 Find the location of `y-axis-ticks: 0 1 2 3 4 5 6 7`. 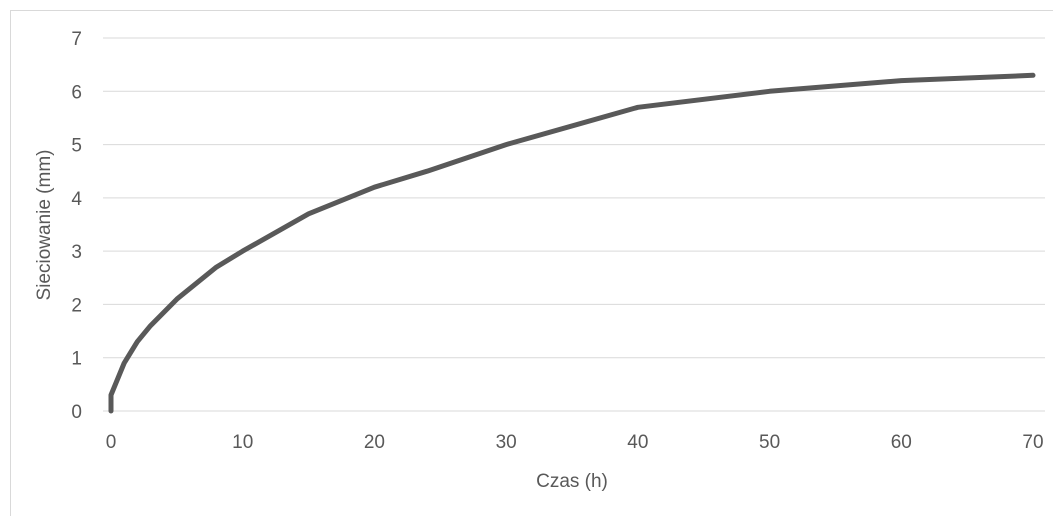

y-axis-ticks: 0 1 2 3 4 5 6 7 is located at coordinates (76, 226).